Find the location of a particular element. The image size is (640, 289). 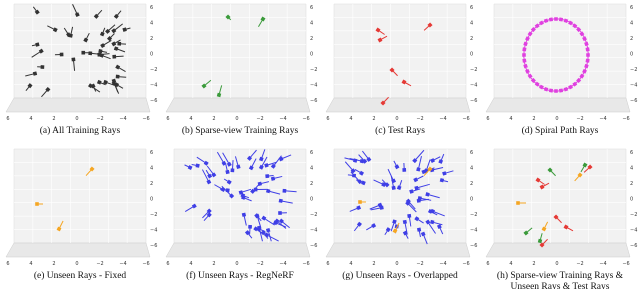

z-tick-label: 0 is located at coordinates (471, 55).